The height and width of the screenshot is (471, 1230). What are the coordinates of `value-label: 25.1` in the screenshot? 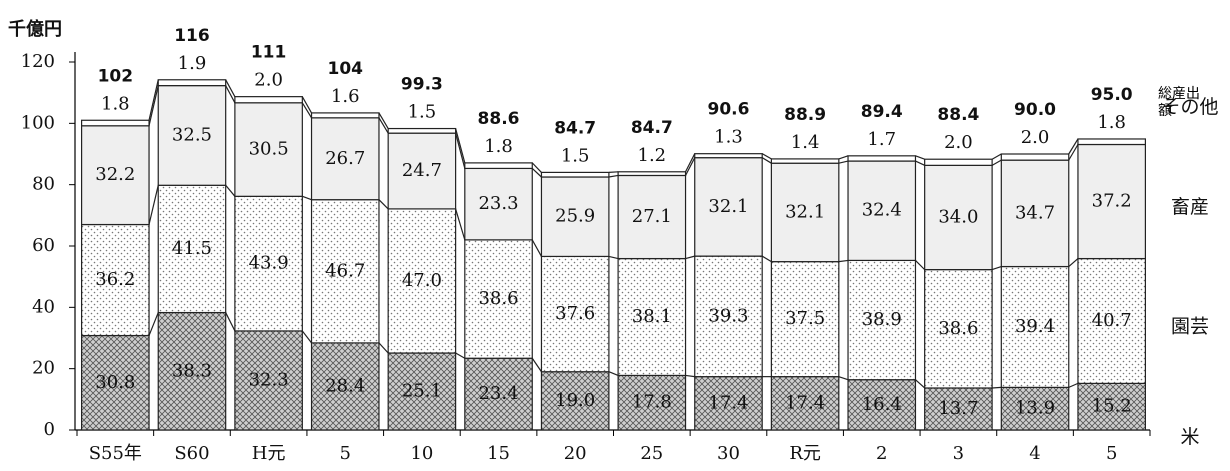 It's located at (422, 391).